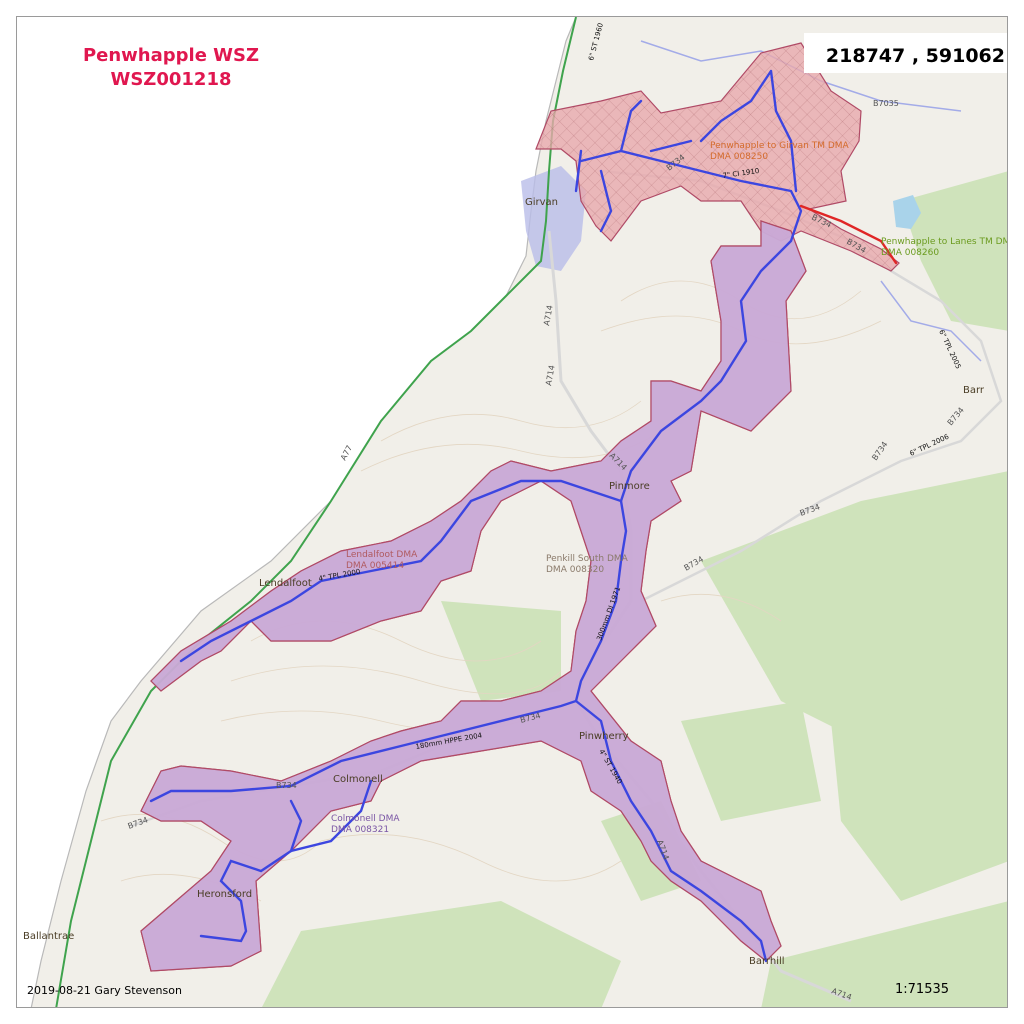 Image resolution: width=1024 pixels, height=1024 pixels. I want to click on town-girvan: Girvan, so click(541, 202).